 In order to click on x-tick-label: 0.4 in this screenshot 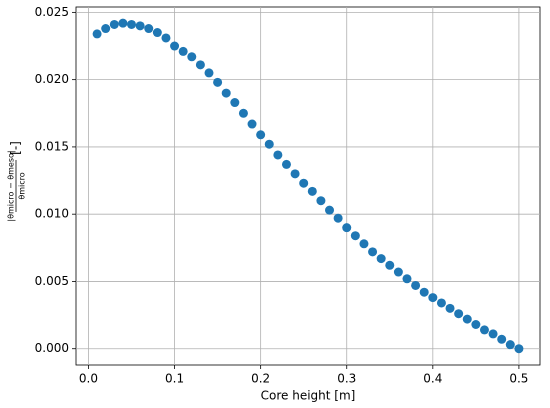, I will do `click(432, 379)`.